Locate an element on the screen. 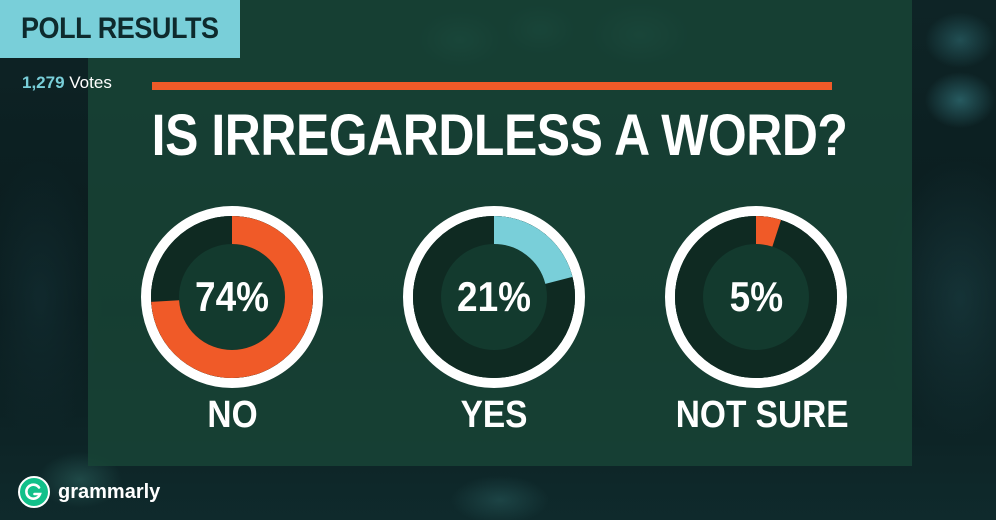  category-label: YES is located at coordinates (494, 415).